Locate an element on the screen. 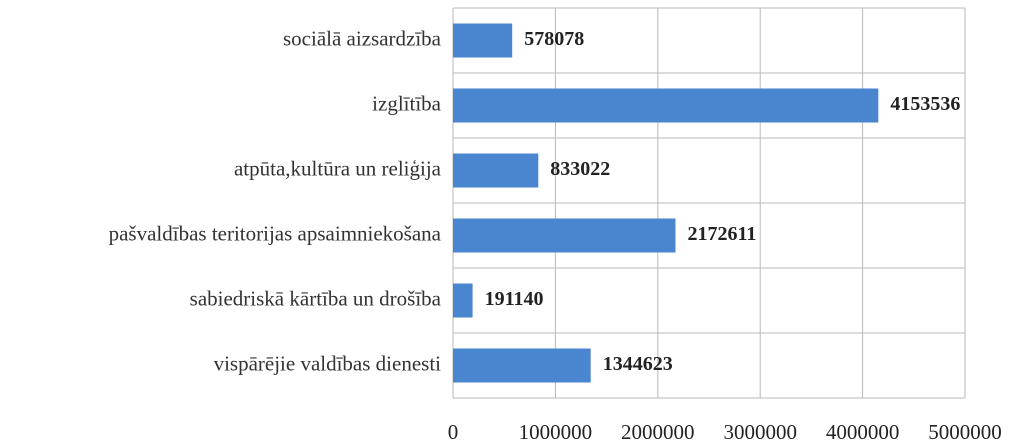 The height and width of the screenshot is (445, 1018). x-tick-label: 2000000 is located at coordinates (658, 432).